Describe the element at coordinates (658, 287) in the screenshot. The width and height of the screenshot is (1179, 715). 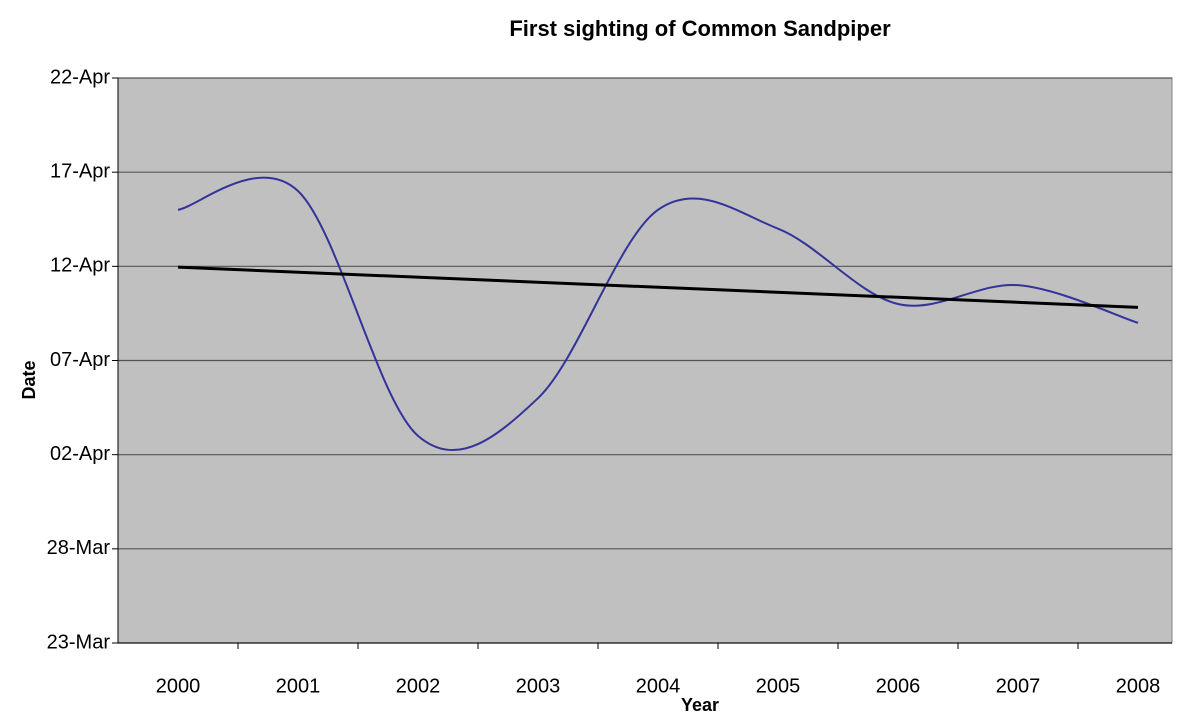
I see `trend-line` at that location.